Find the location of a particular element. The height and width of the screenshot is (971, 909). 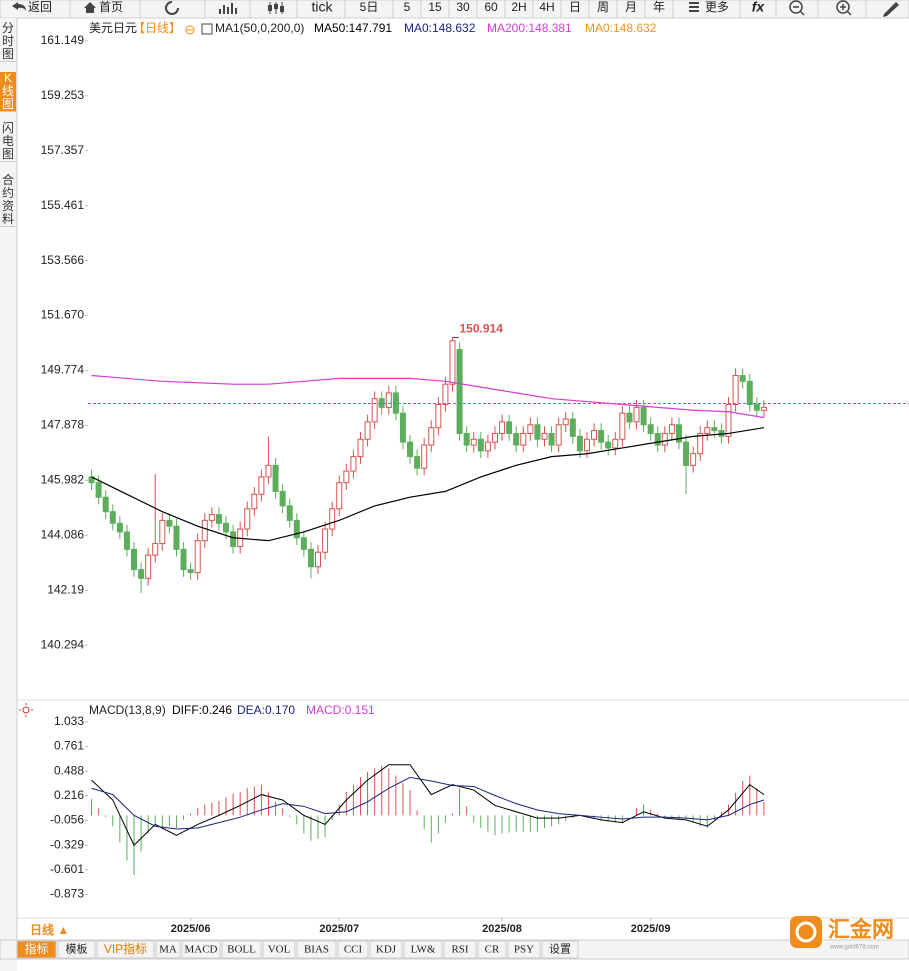

sidebar-tab: 合约资料 is located at coordinates (8, 200).